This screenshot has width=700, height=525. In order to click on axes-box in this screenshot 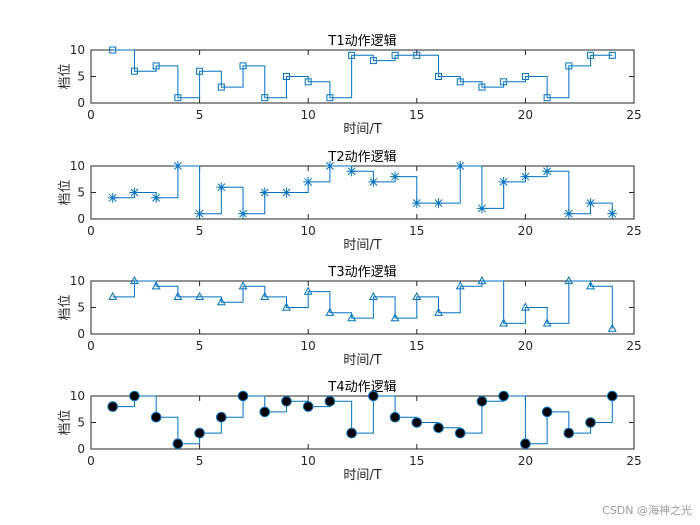, I will do `click(362, 76)`.